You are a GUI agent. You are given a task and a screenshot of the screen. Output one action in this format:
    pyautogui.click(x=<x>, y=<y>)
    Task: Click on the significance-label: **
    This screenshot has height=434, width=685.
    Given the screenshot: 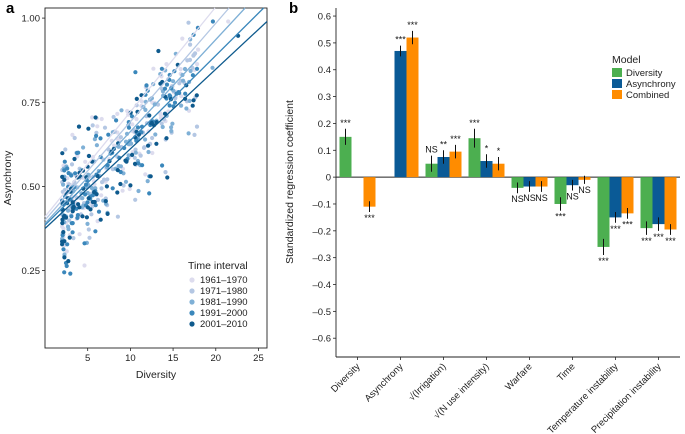 What is the action you would take?
    pyautogui.click(x=444, y=144)
    